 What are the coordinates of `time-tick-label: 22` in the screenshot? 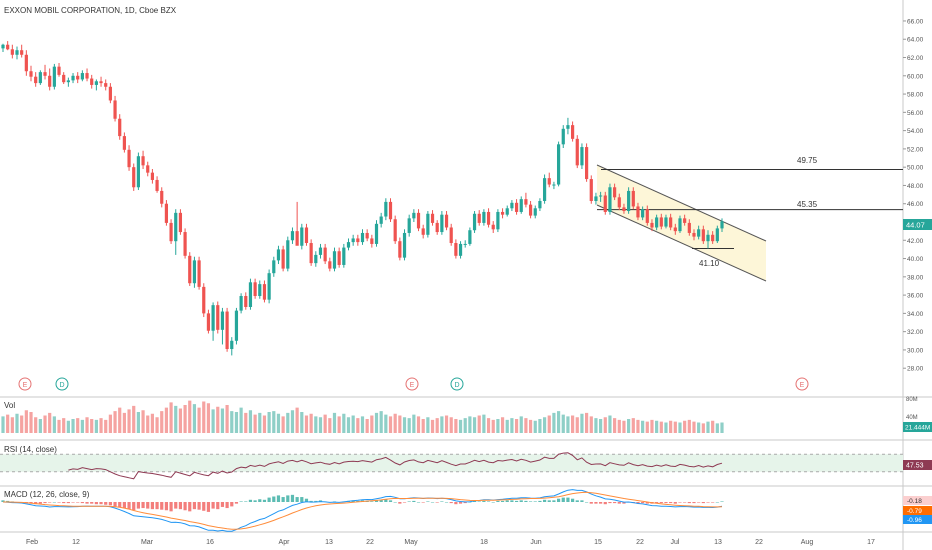 It's located at (640, 542).